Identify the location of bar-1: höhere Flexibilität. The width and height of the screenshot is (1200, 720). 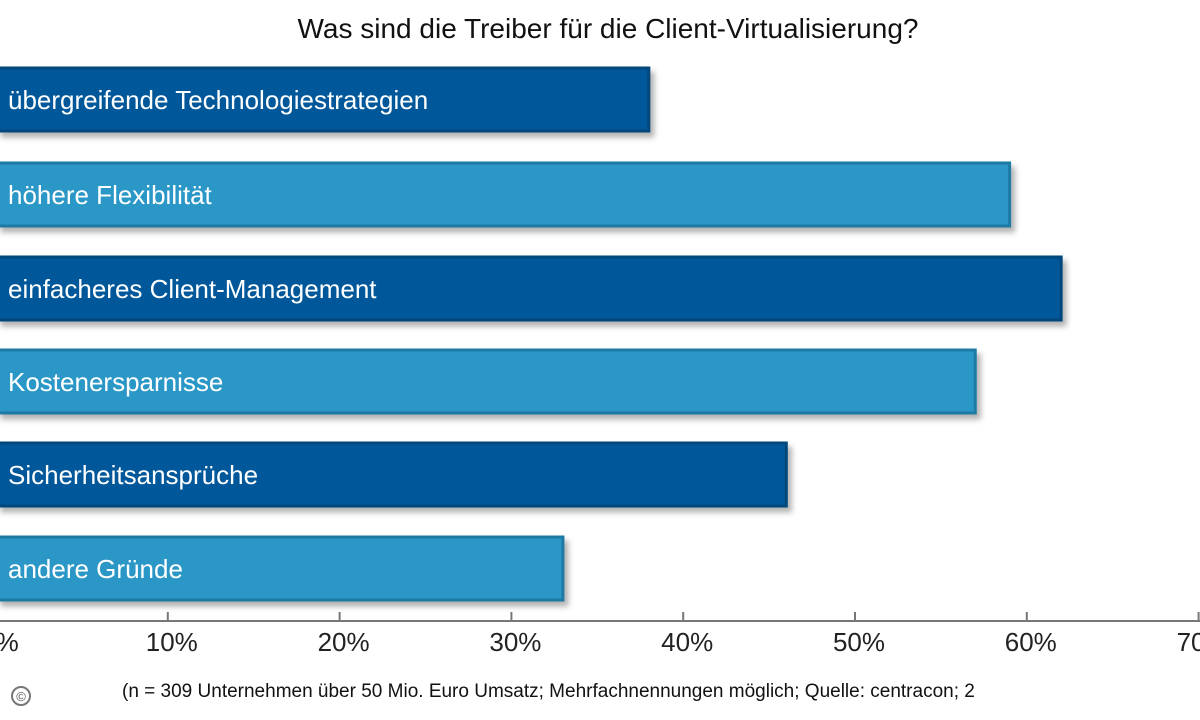
(506, 194).